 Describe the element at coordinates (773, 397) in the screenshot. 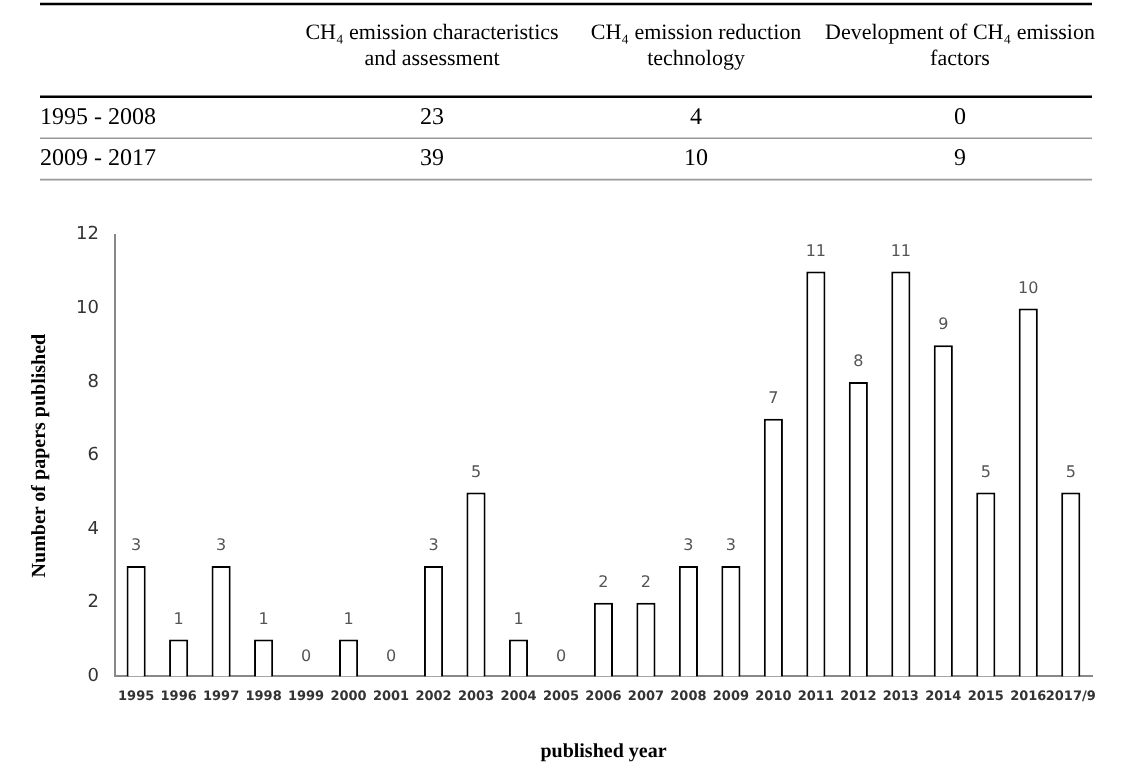

I see `data-label: 7` at that location.